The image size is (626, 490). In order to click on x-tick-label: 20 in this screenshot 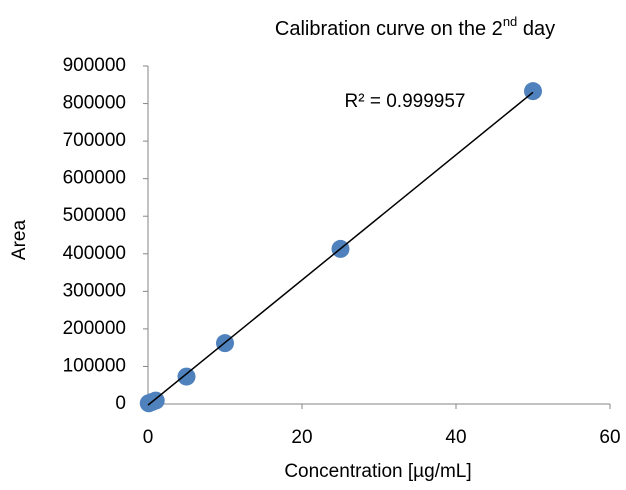, I will do `click(301, 437)`.